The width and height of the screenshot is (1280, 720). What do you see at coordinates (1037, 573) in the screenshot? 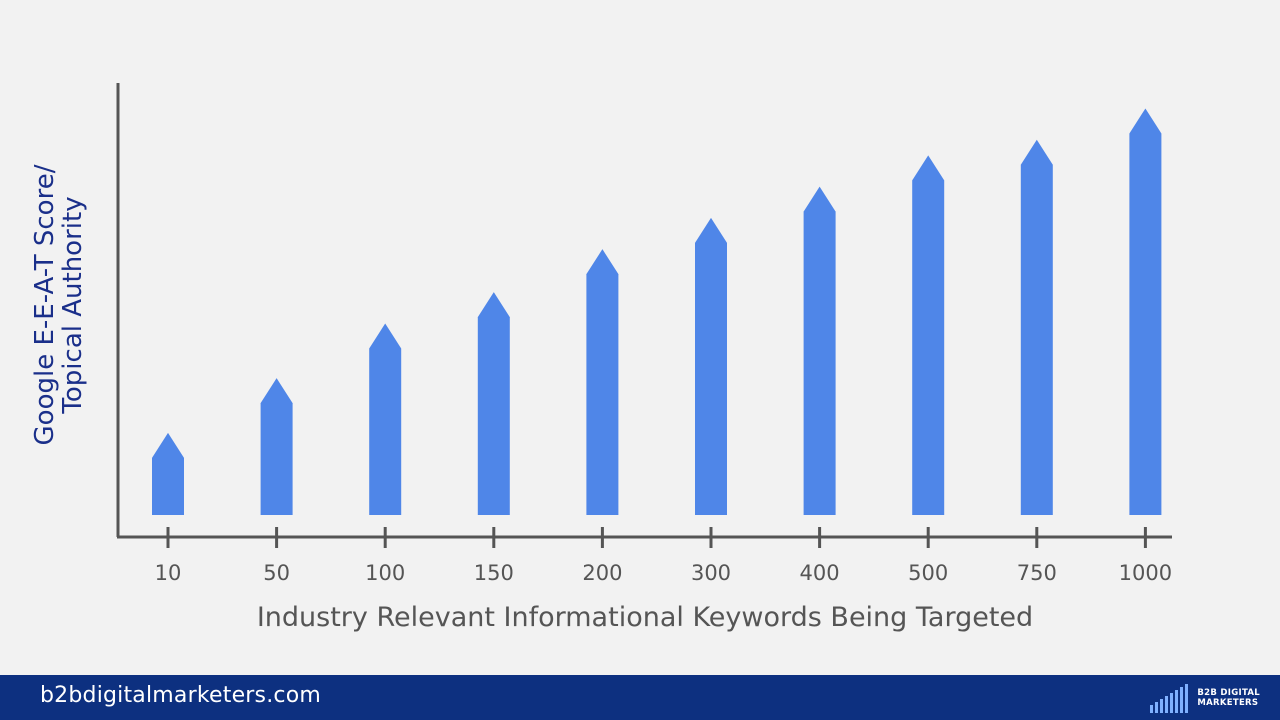
I see `x-tick-label-750: 750` at bounding box center [1037, 573].